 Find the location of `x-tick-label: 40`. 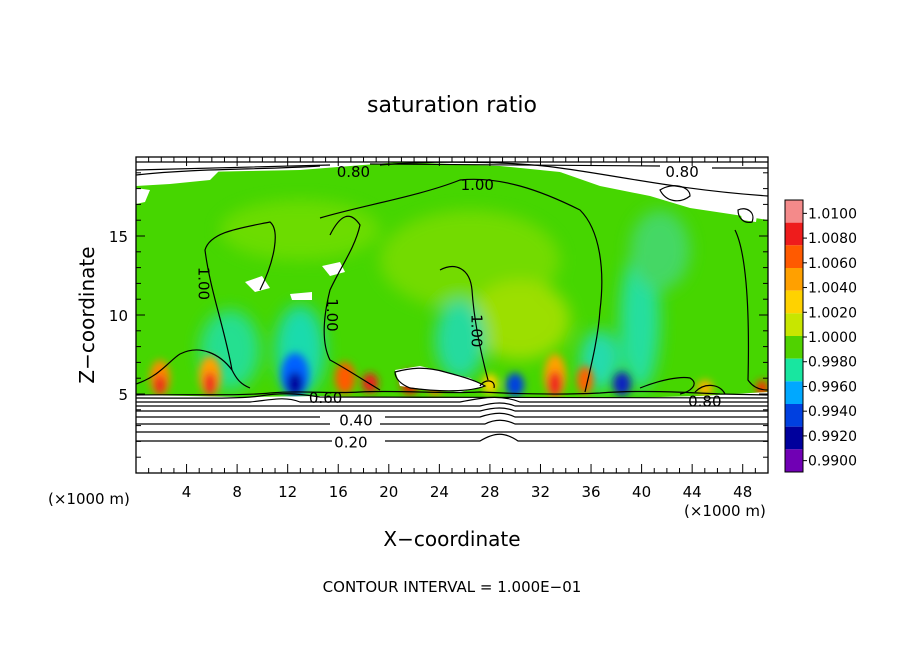

x-tick-label: 40 is located at coordinates (641, 492).